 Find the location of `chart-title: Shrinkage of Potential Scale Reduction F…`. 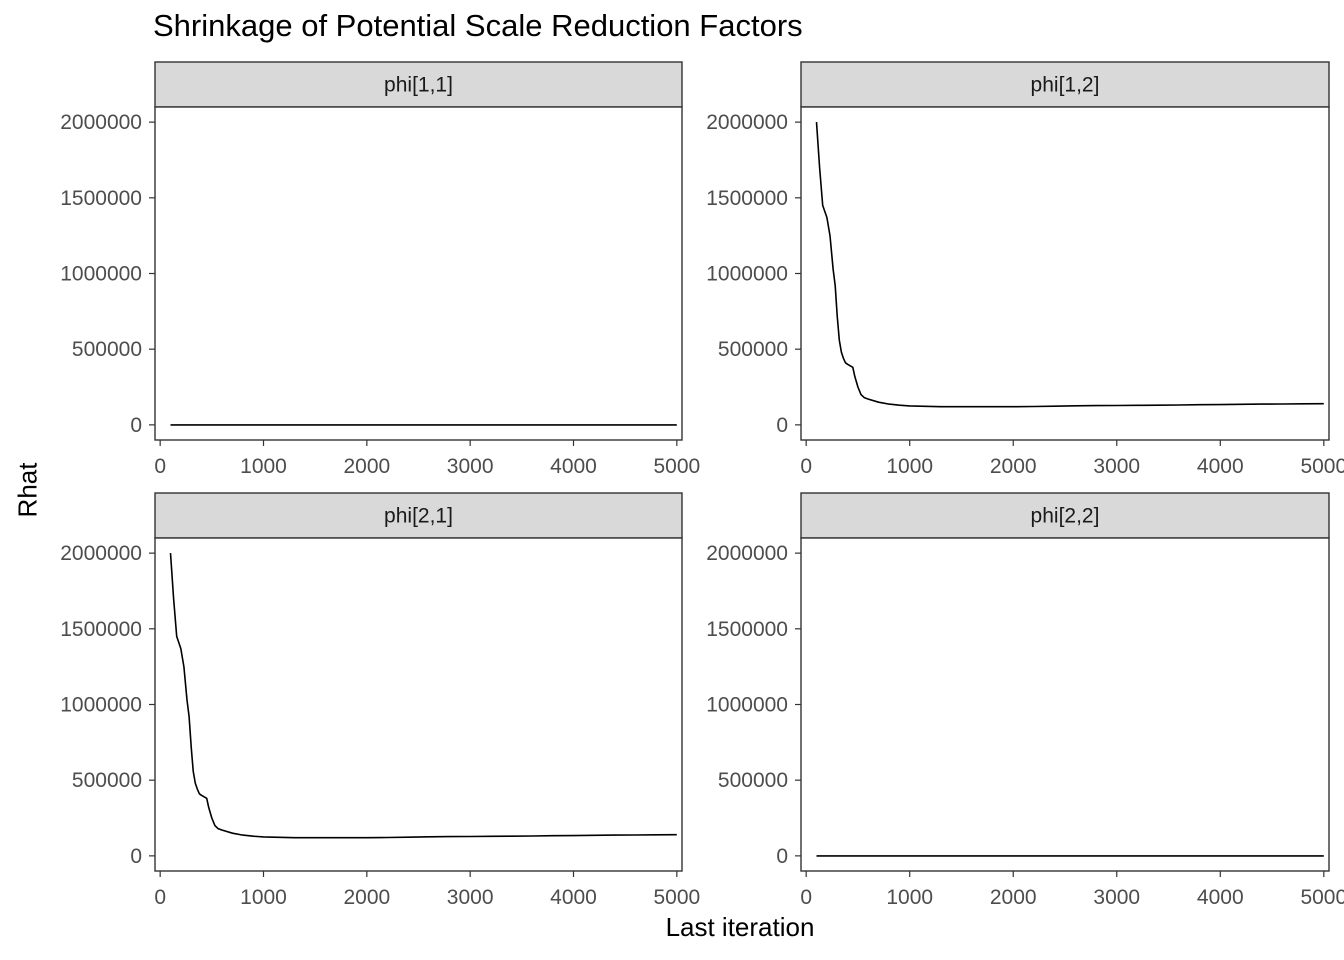

chart-title: Shrinkage of Potential Scale Reduction F… is located at coordinates (478, 25).